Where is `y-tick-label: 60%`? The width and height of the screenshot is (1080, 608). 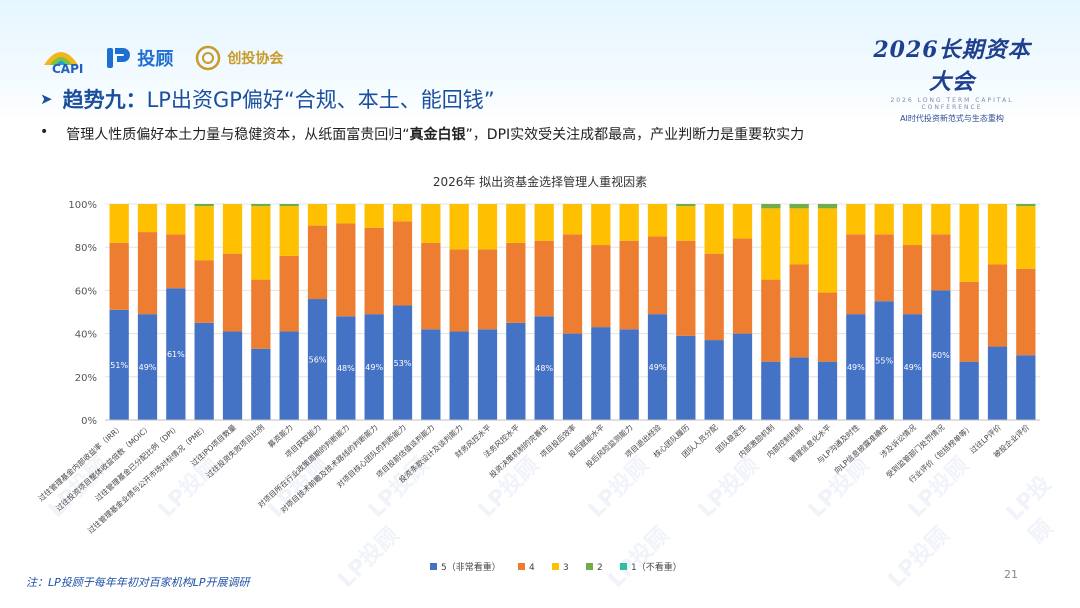 y-tick-label: 60% is located at coordinates (86, 291).